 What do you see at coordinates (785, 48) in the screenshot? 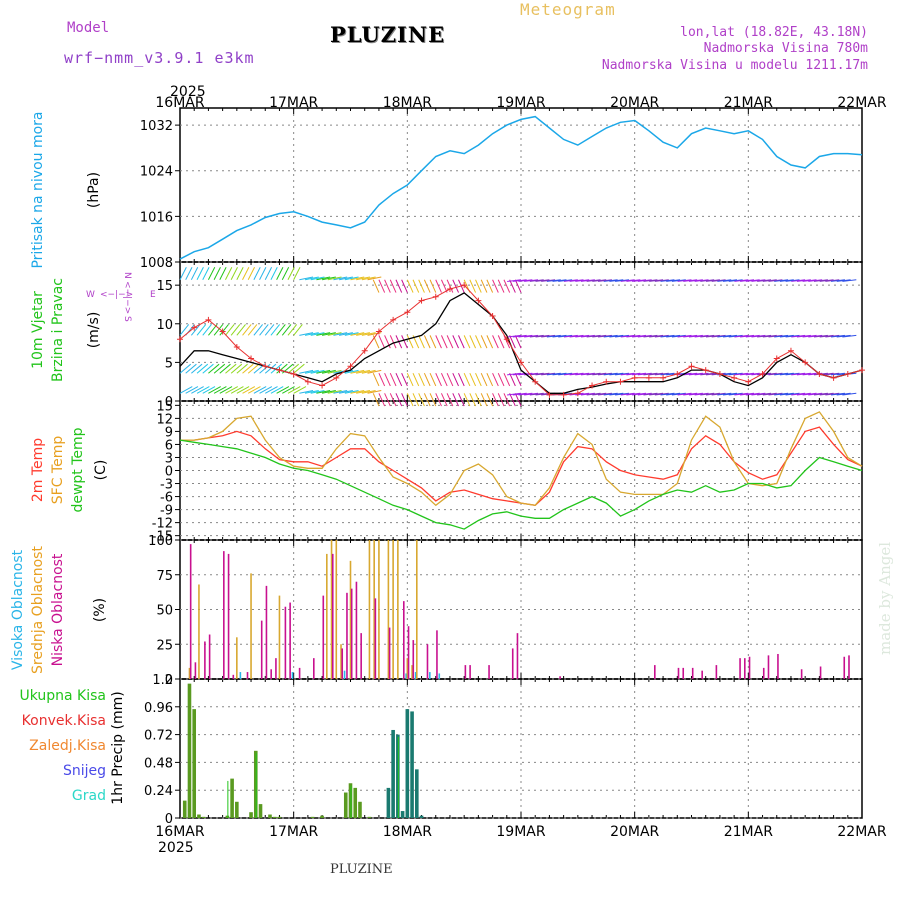
I see `elevation-label: Nadmorska Visina 780m` at bounding box center [785, 48].